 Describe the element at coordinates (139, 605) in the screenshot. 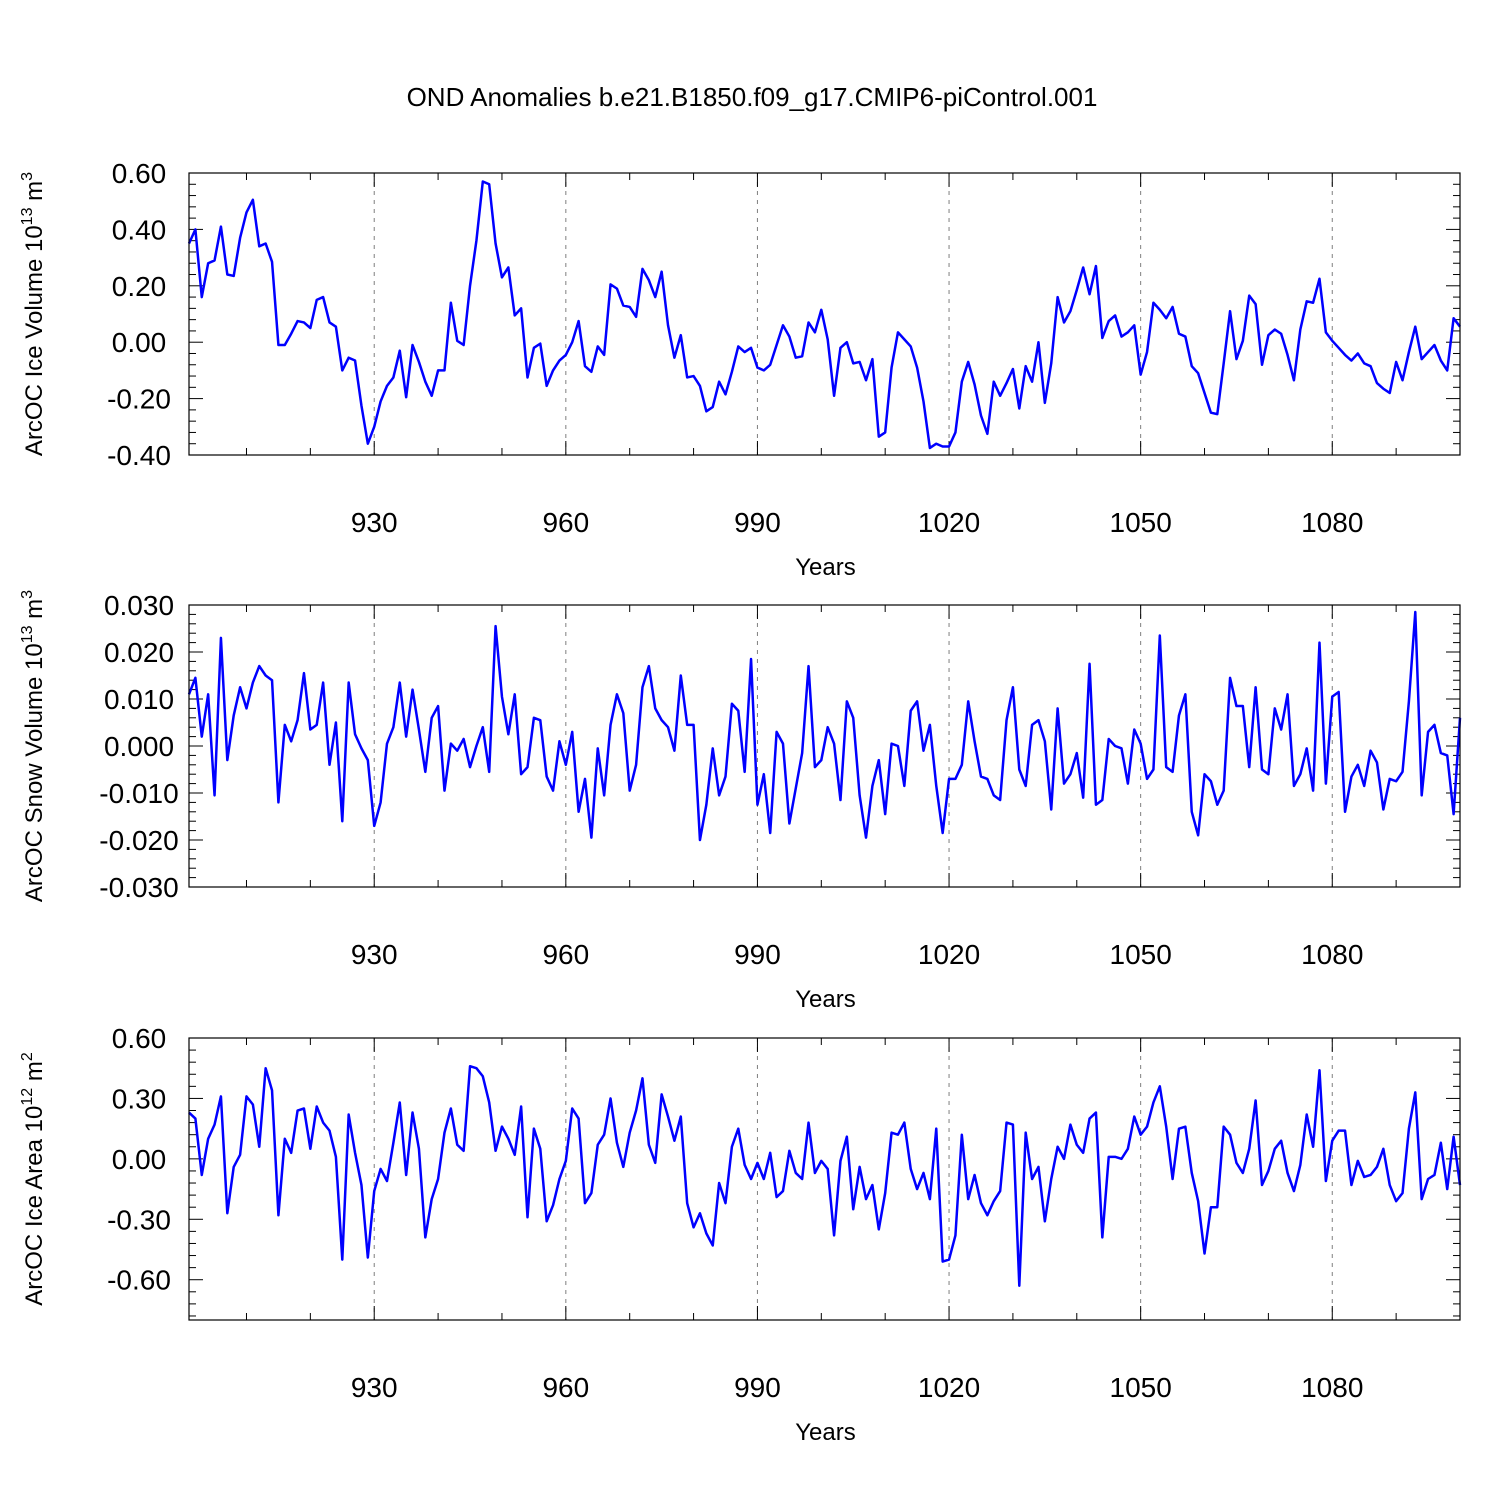

I see `y-tick-label: 0.030` at that location.